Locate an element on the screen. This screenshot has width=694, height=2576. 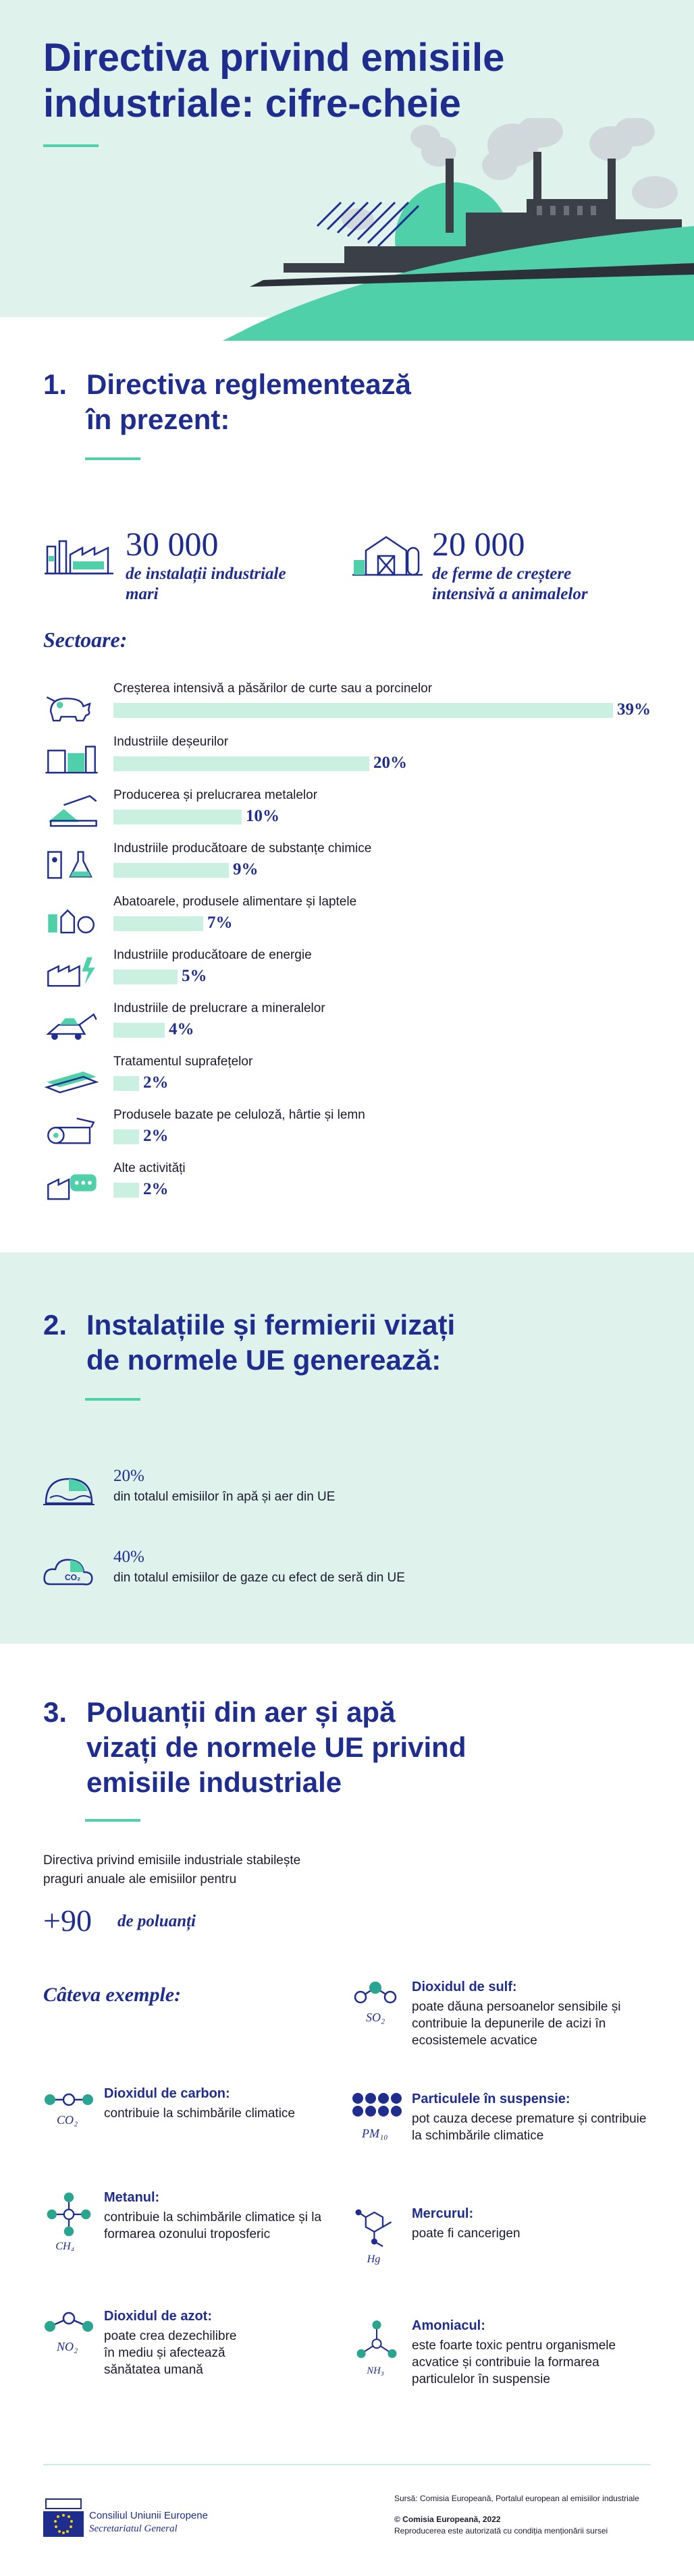
co2-molecule-icon: CO₂ is located at coordinates (69, 2110).